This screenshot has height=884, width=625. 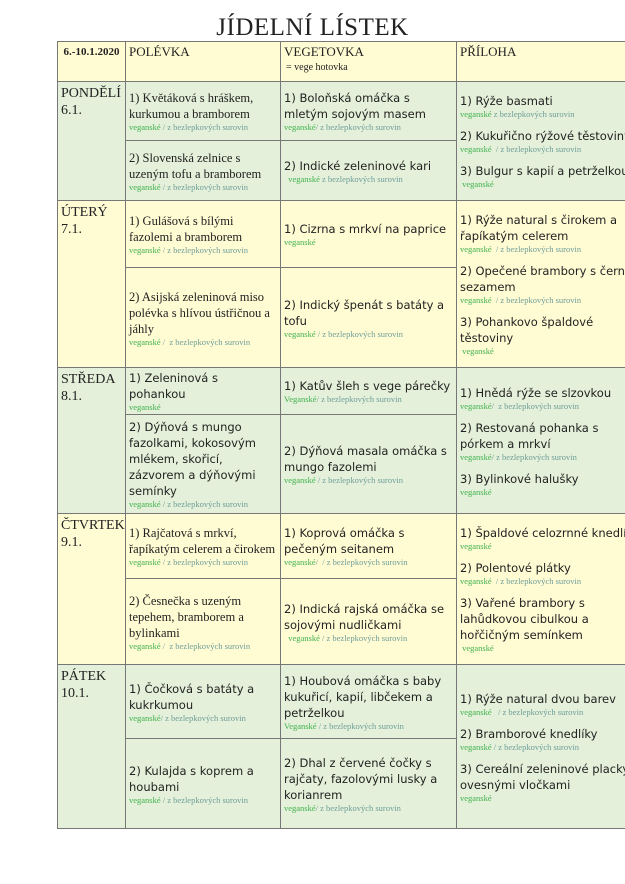 I want to click on dish-name: 2) Opečené brambory s černým sezamem, so click(x=542, y=279).